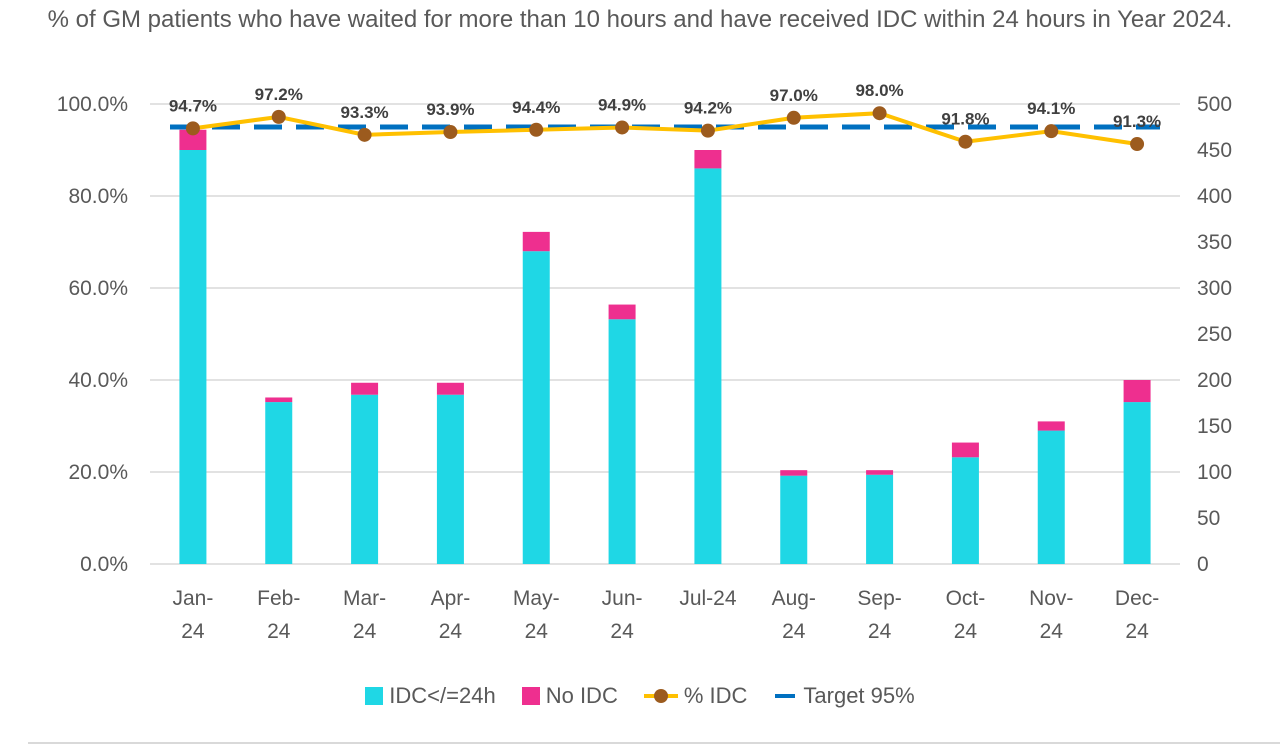 Image resolution: width=1280 pixels, height=747 pixels. What do you see at coordinates (364, 598) in the screenshot?
I see `x-axis-tick: Mar-` at bounding box center [364, 598].